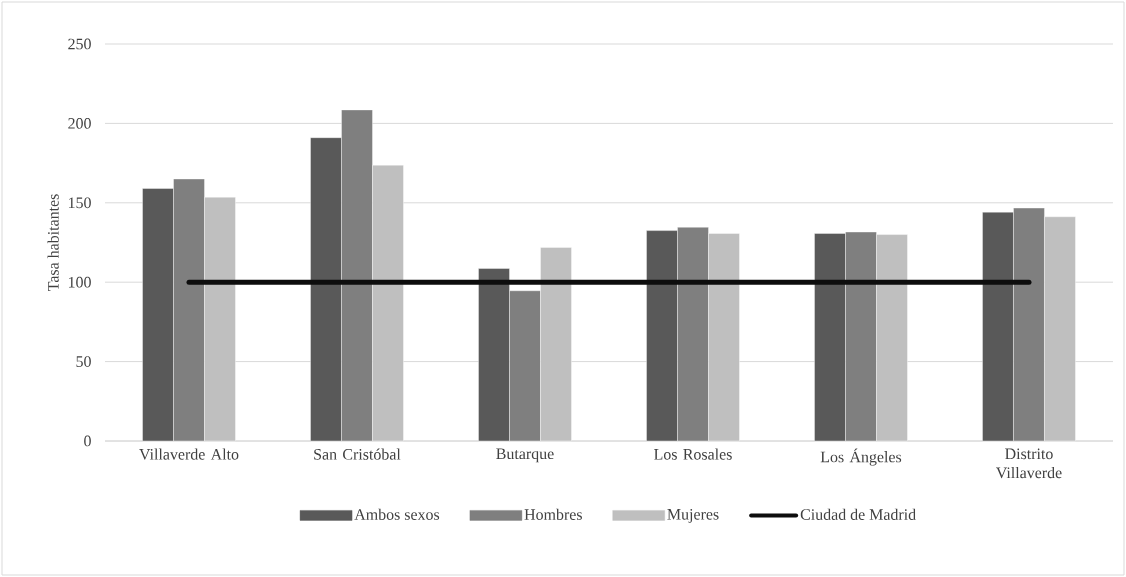  I want to click on x-tick-label: Butarque, so click(525, 455).